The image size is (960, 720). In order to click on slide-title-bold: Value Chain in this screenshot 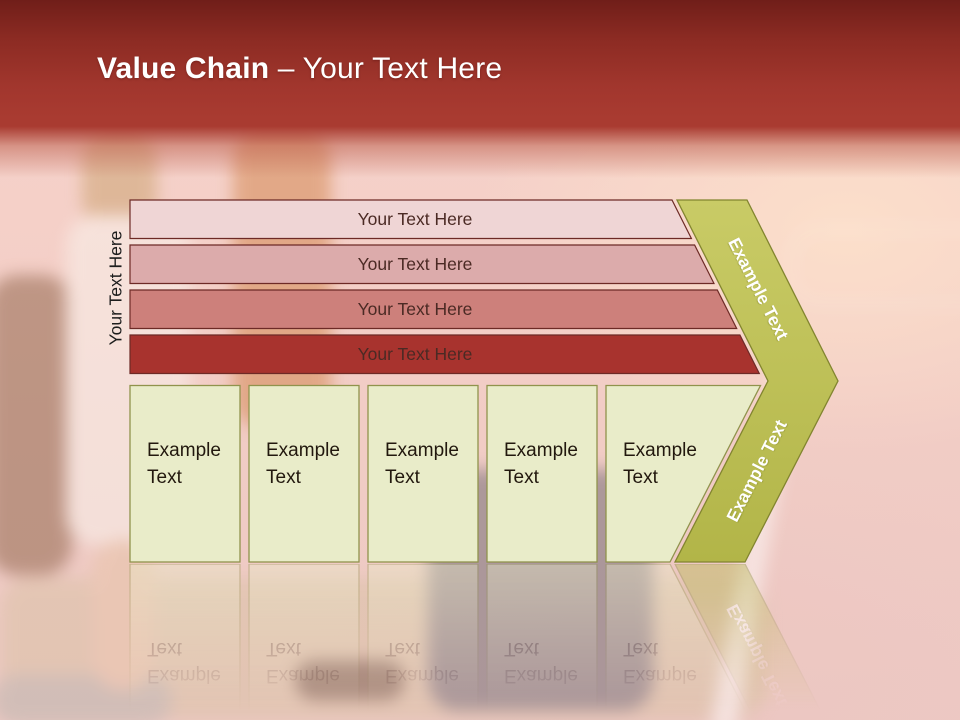, I will do `click(183, 68)`.